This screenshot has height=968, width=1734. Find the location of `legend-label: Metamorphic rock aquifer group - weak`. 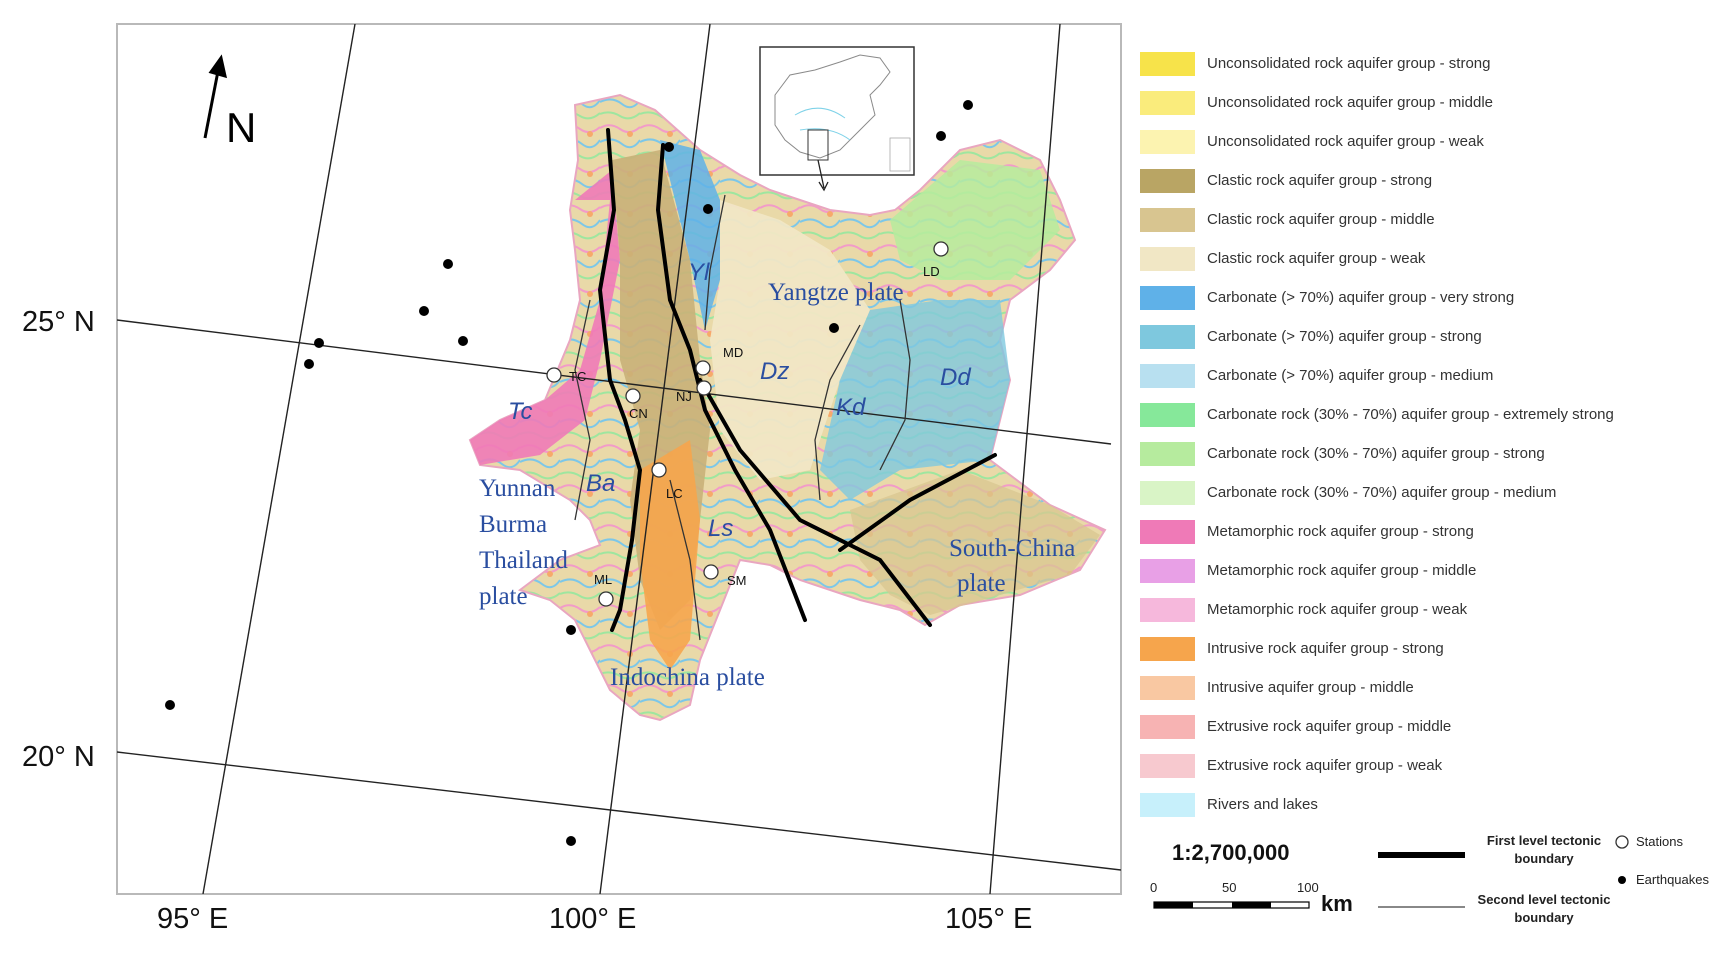

legend-label: Metamorphic rock aquifer group - weak is located at coordinates (1337, 609).